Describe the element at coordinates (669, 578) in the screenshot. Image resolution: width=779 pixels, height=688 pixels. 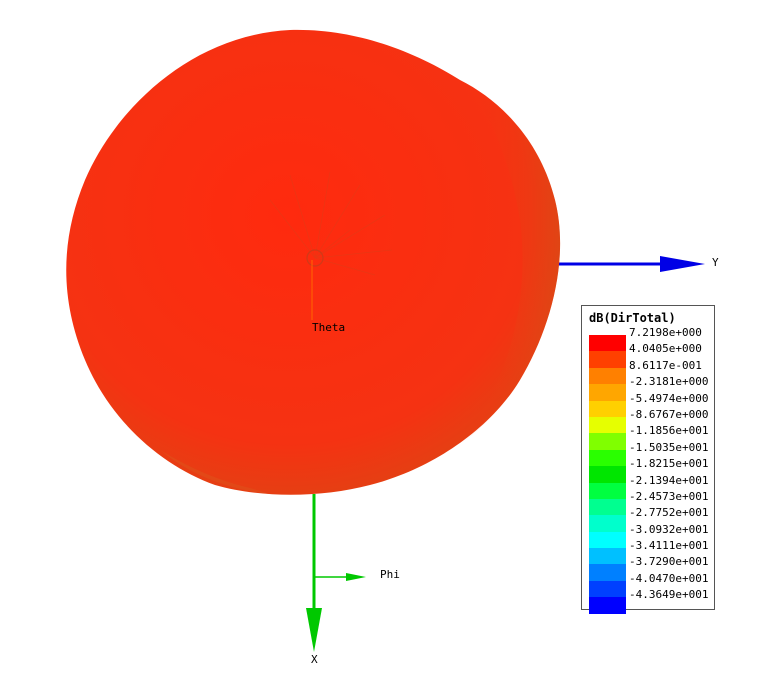
I see `legend-value: -4.0470e+001` at that location.